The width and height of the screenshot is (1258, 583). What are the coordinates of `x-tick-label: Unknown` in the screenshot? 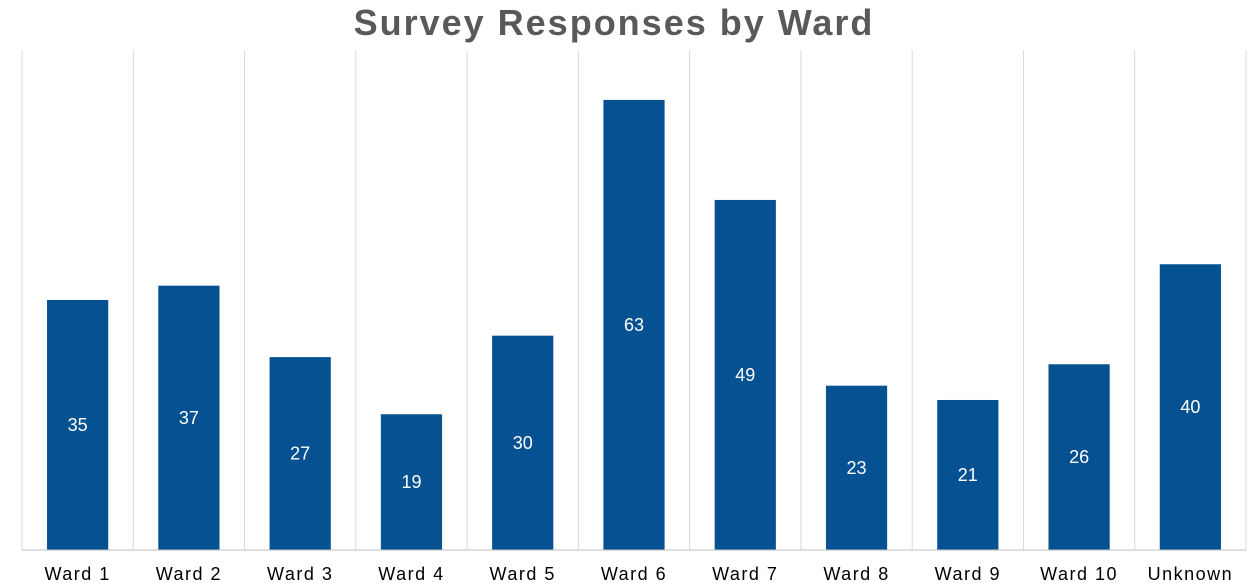 It's located at (1191, 573).